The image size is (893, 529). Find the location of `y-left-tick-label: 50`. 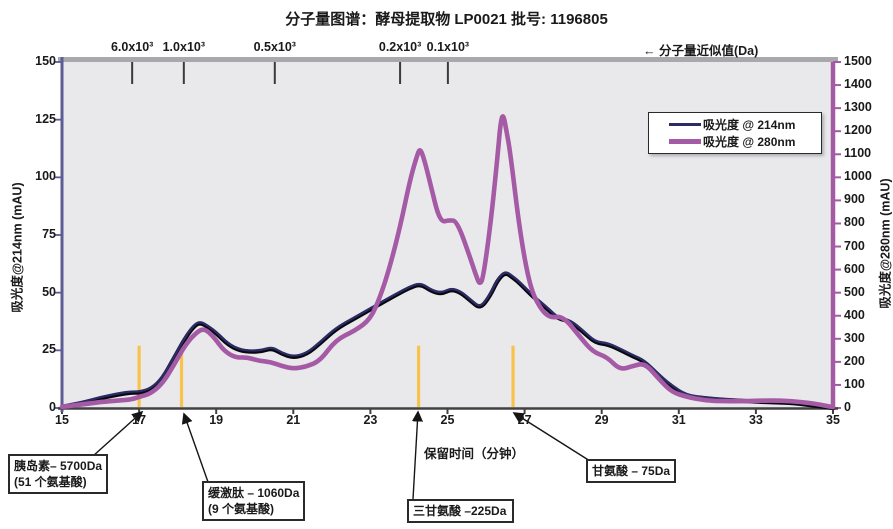

y-left-tick-label: 50 is located at coordinates (49, 291).